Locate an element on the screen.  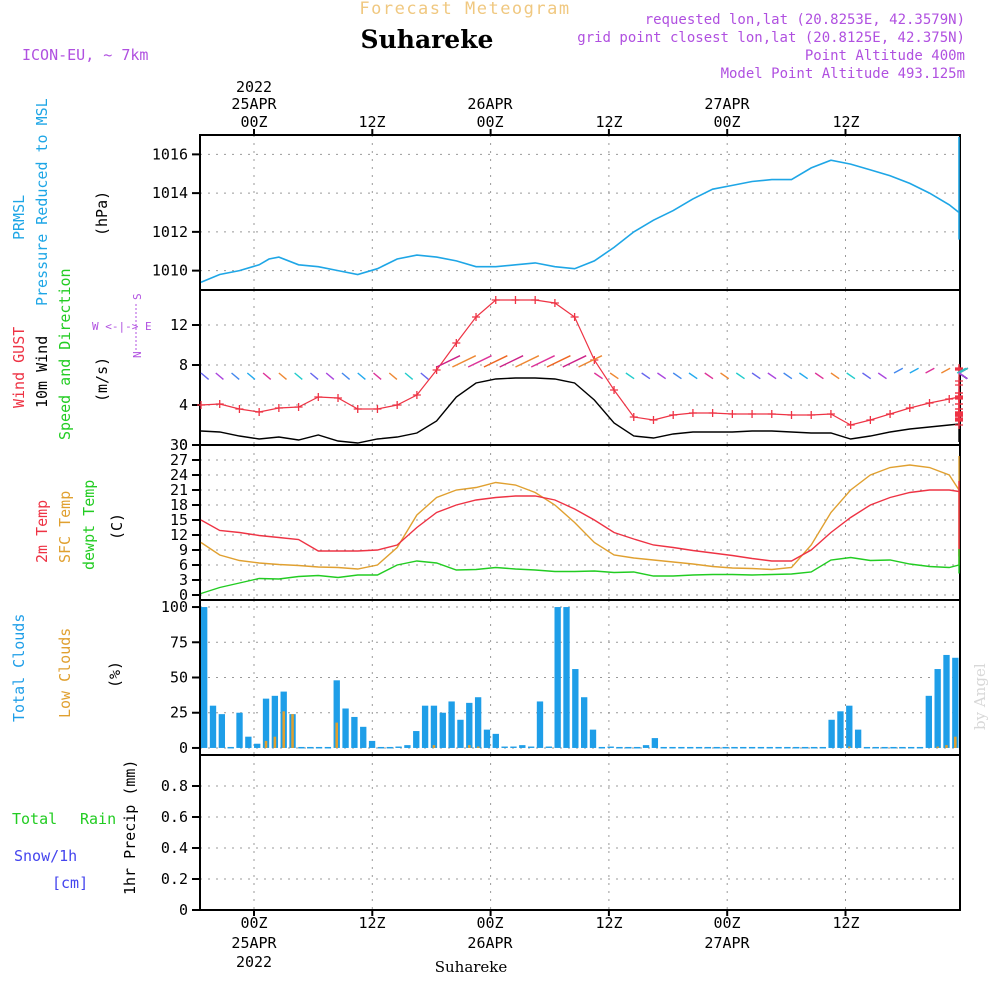
label-snow-unit: [cm] is located at coordinates (70, 883).